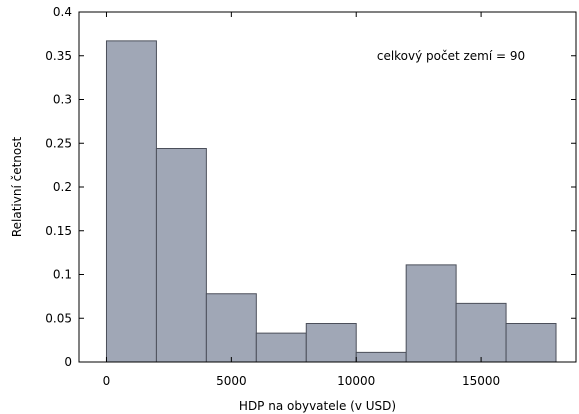 Image resolution: width=579 pixels, height=414 pixels. I want to click on y-axis-label: Relativní četnost, so click(17, 187).